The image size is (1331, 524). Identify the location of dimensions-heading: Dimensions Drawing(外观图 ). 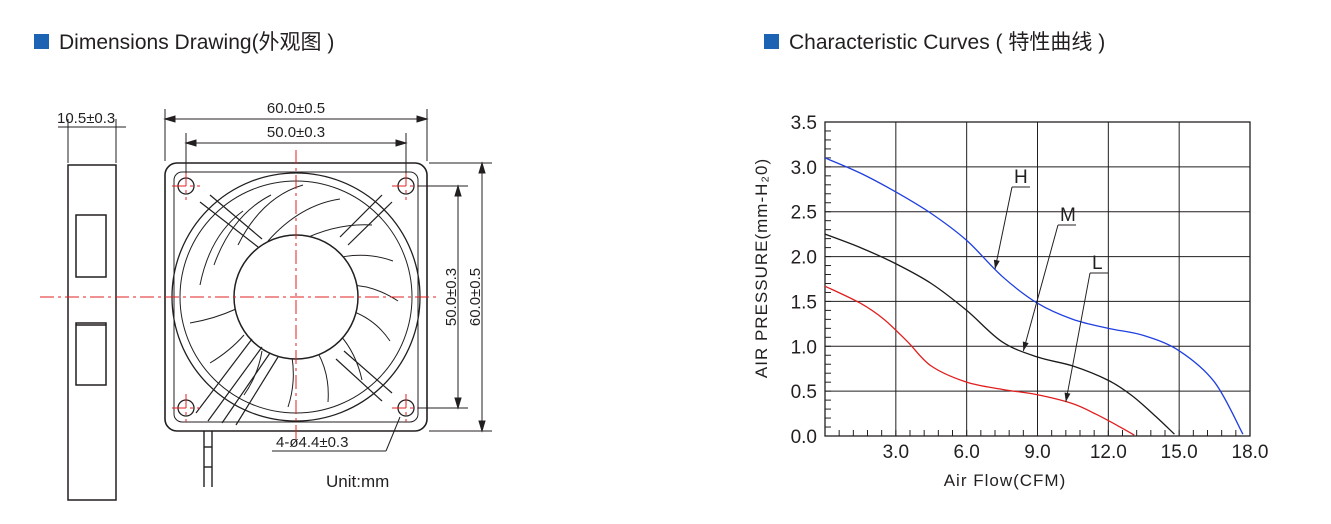
(184, 41).